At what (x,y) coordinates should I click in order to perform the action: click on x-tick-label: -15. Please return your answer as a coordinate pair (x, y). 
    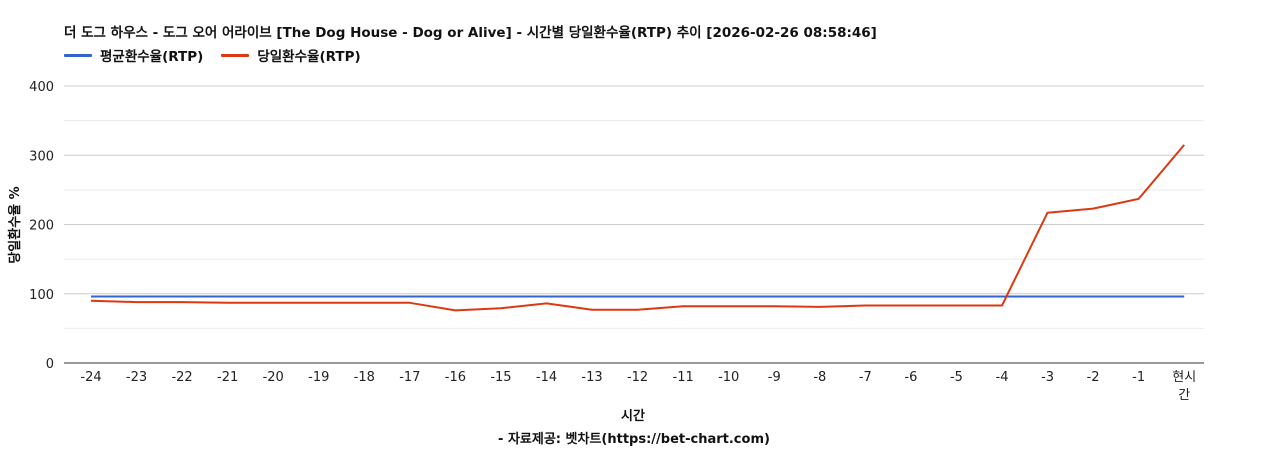
    Looking at the image, I should click on (500, 377).